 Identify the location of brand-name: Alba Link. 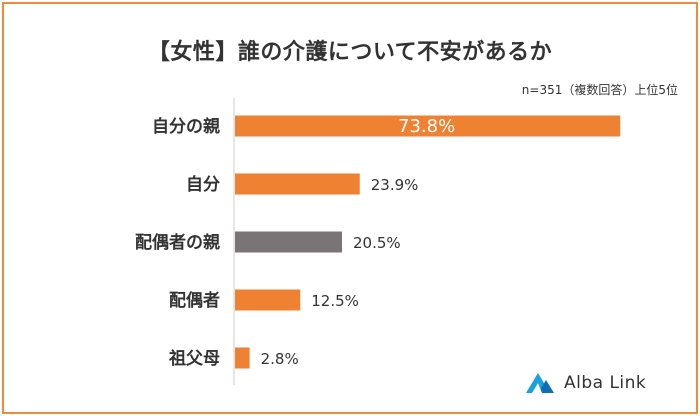
(605, 383).